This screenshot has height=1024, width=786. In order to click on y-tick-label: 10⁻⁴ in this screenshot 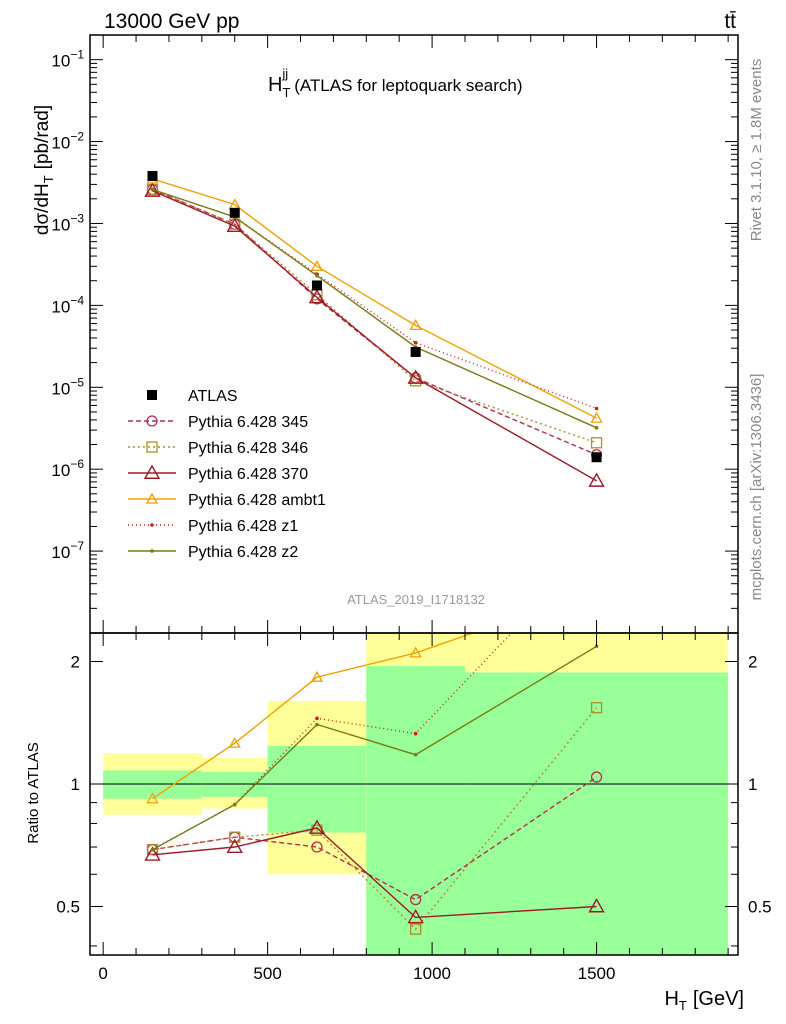, I will do `click(67, 304)`.